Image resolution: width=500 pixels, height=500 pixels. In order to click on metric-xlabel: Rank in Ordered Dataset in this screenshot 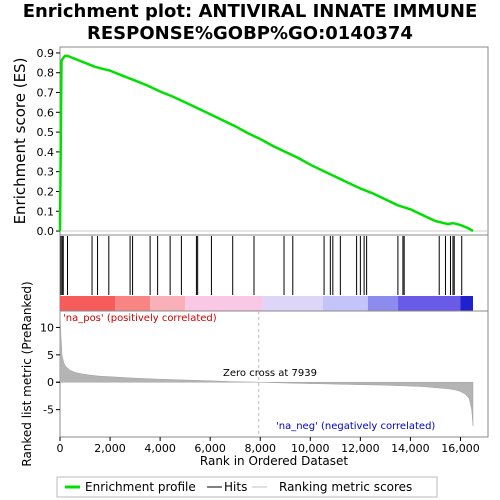, I will do `click(274, 461)`.